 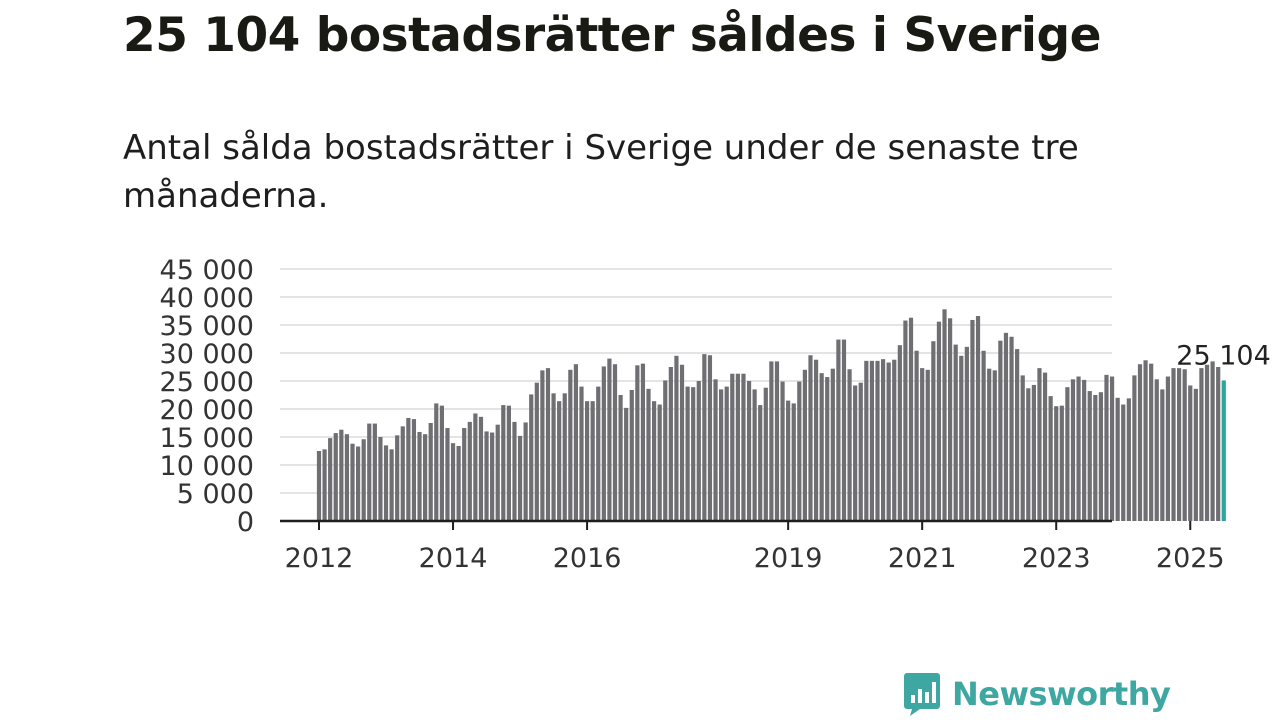 What do you see at coordinates (207, 382) in the screenshot?
I see `y-tick-label: 25 000` at bounding box center [207, 382].